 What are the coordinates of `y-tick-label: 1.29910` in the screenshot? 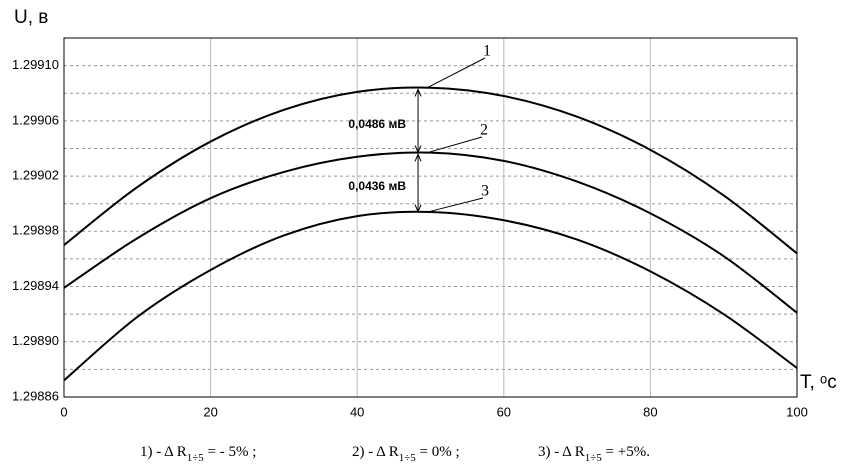 It's located at (35, 64).